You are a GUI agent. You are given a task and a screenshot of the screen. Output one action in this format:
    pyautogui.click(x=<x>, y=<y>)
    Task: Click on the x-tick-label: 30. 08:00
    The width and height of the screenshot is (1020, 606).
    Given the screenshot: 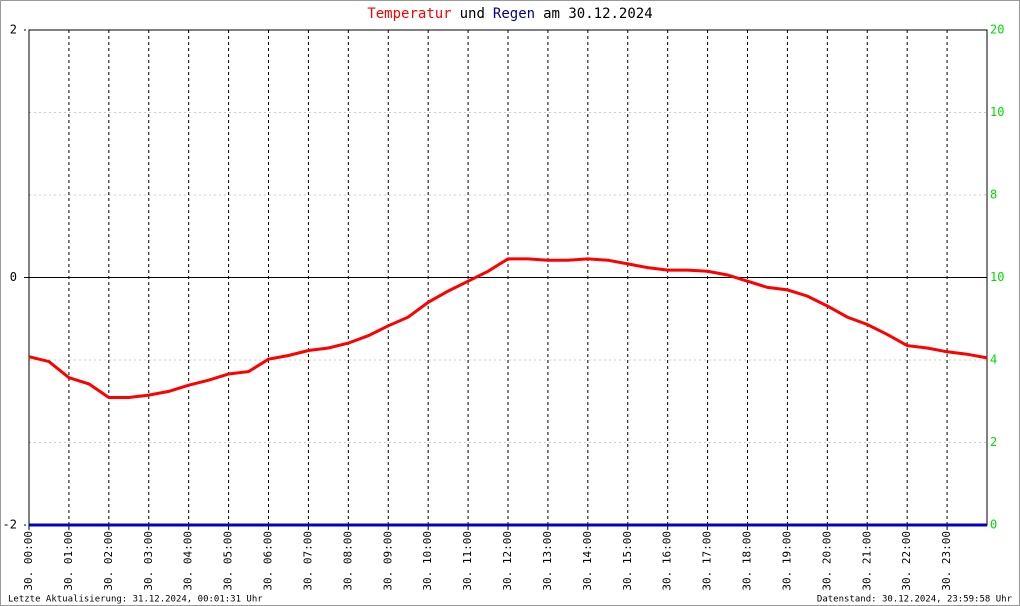 What is the action you would take?
    pyautogui.click(x=347, y=561)
    